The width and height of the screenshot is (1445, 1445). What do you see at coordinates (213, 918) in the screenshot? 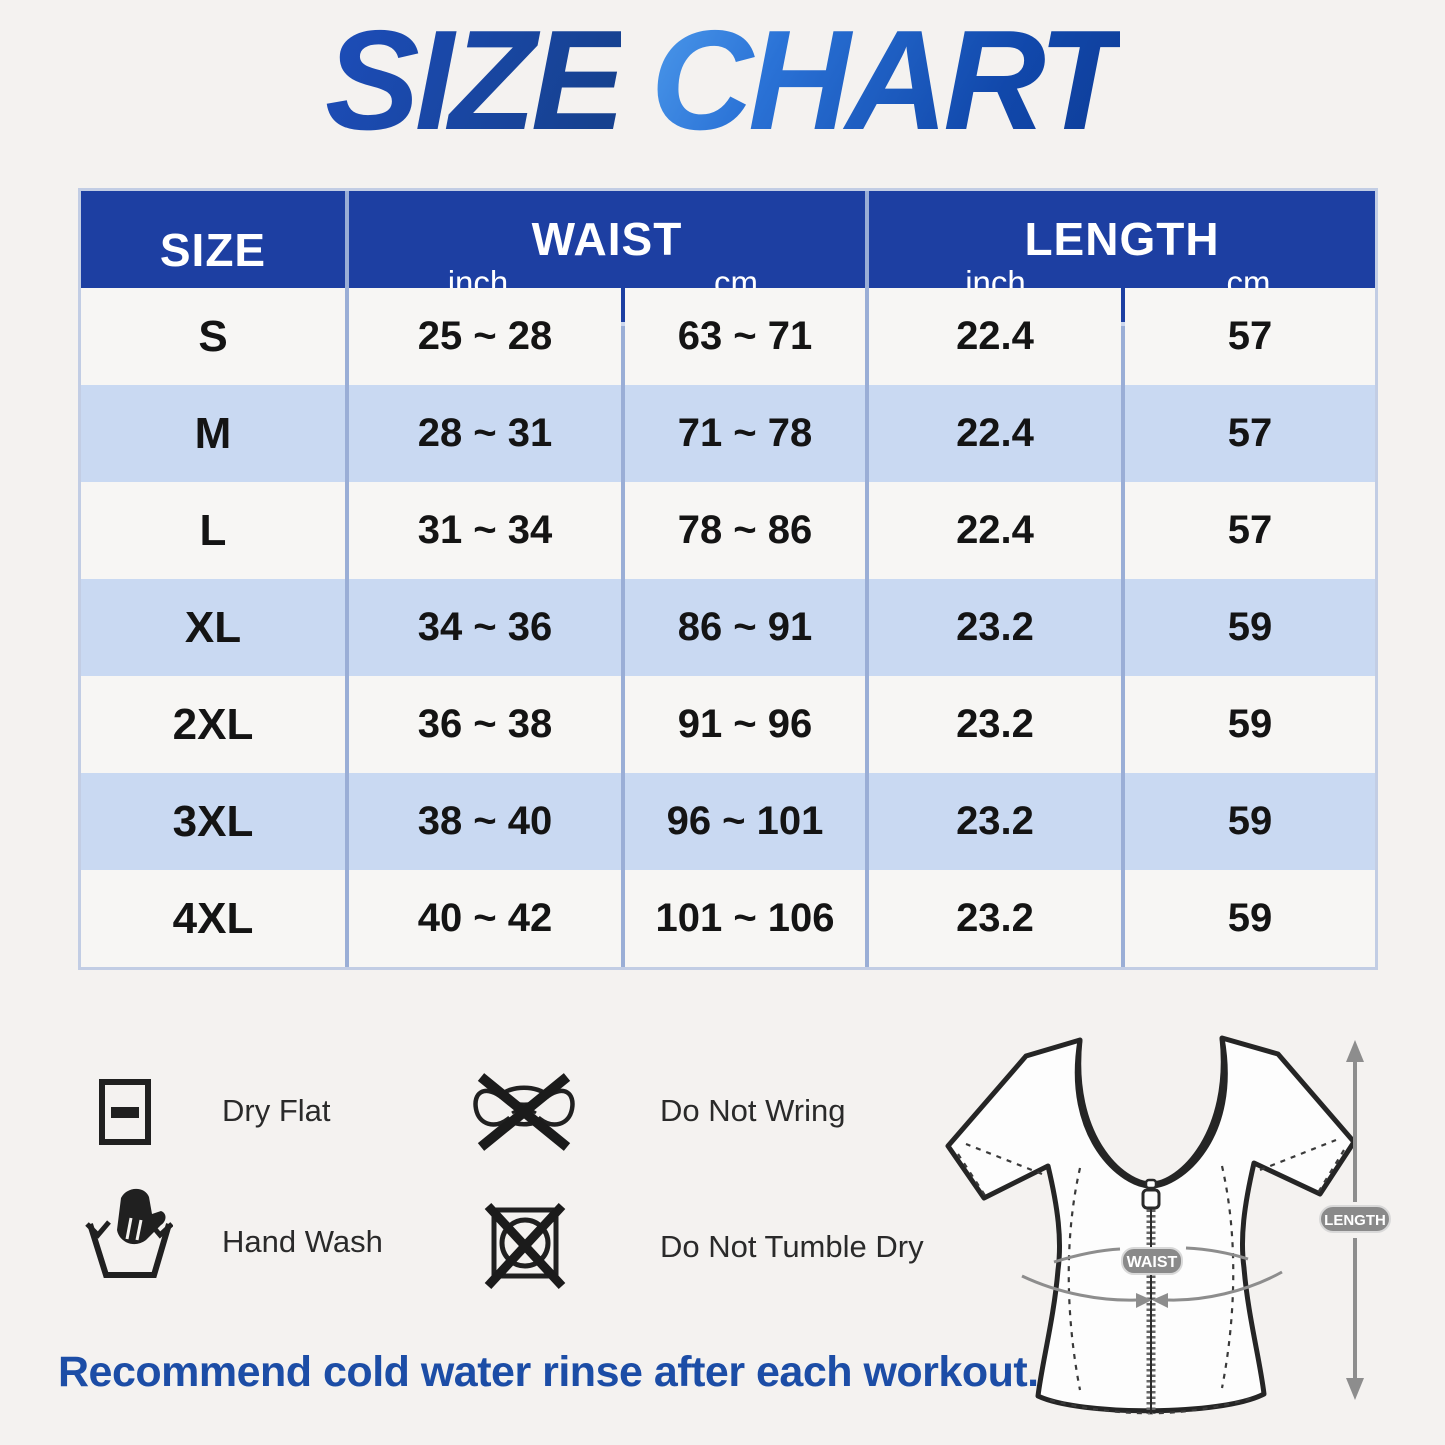
I see `cell-4xl-size: 4XL` at bounding box center [213, 918].